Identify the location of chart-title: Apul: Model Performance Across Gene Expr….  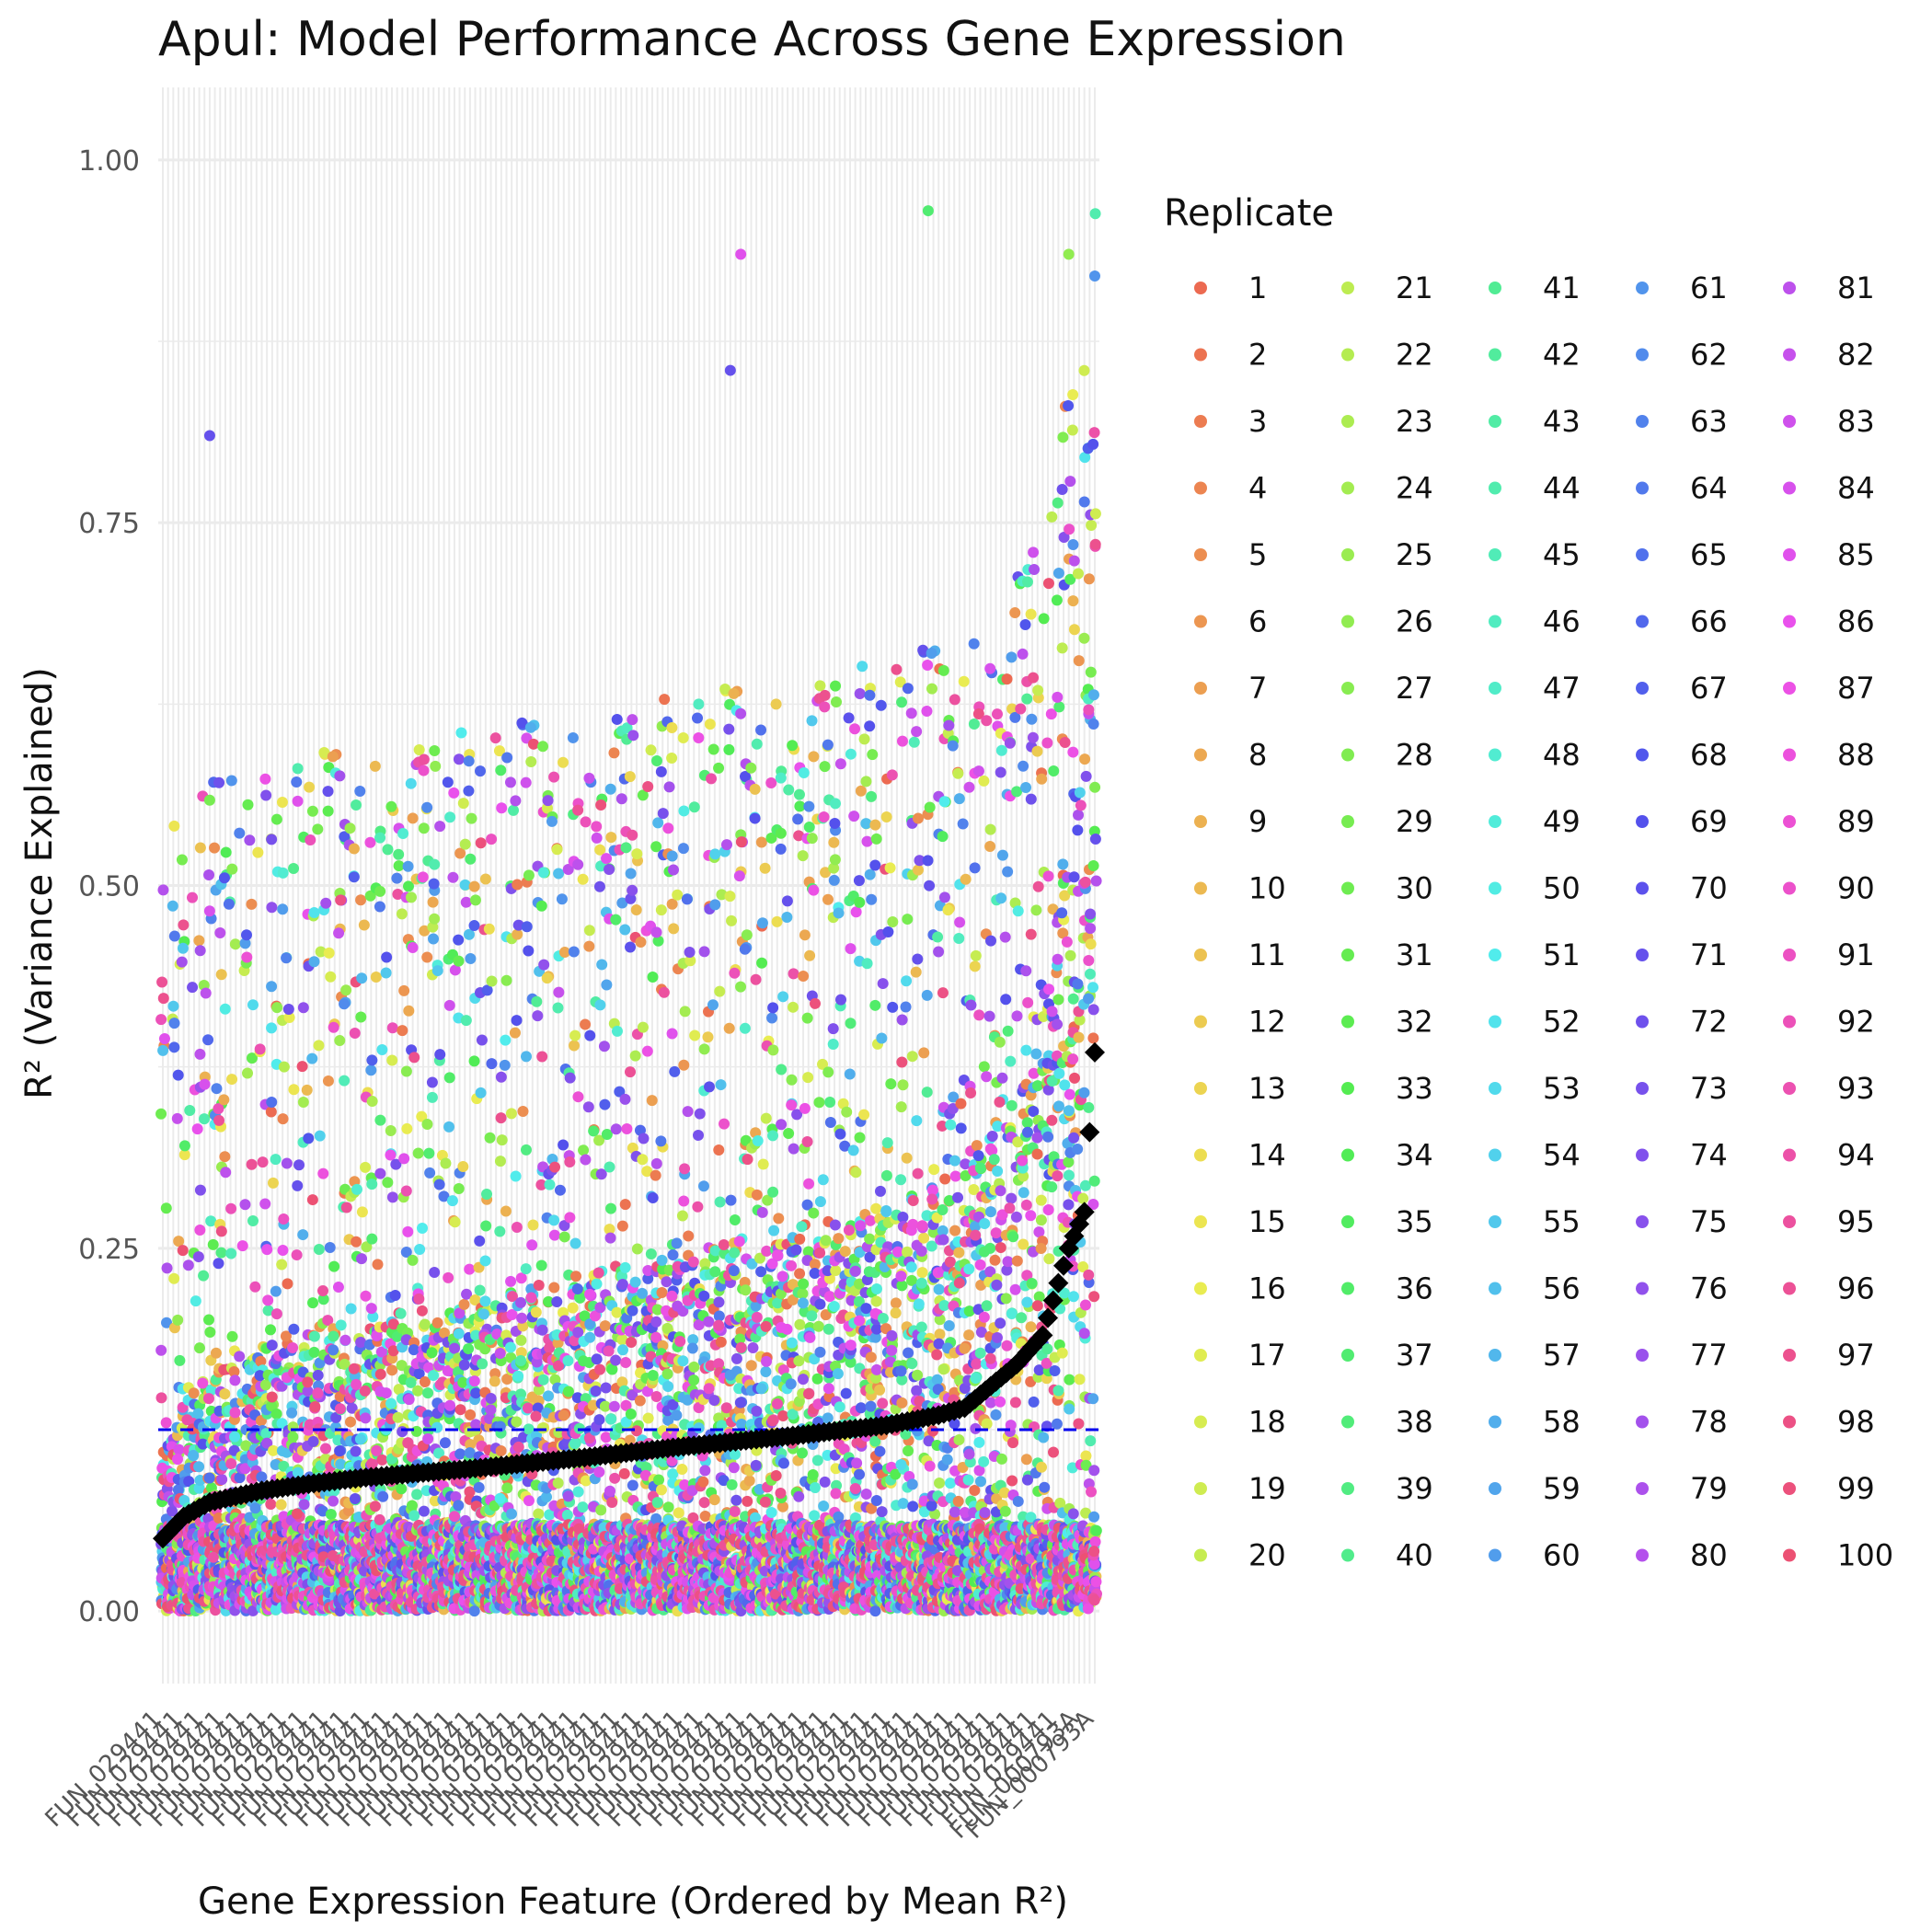
(752, 39).